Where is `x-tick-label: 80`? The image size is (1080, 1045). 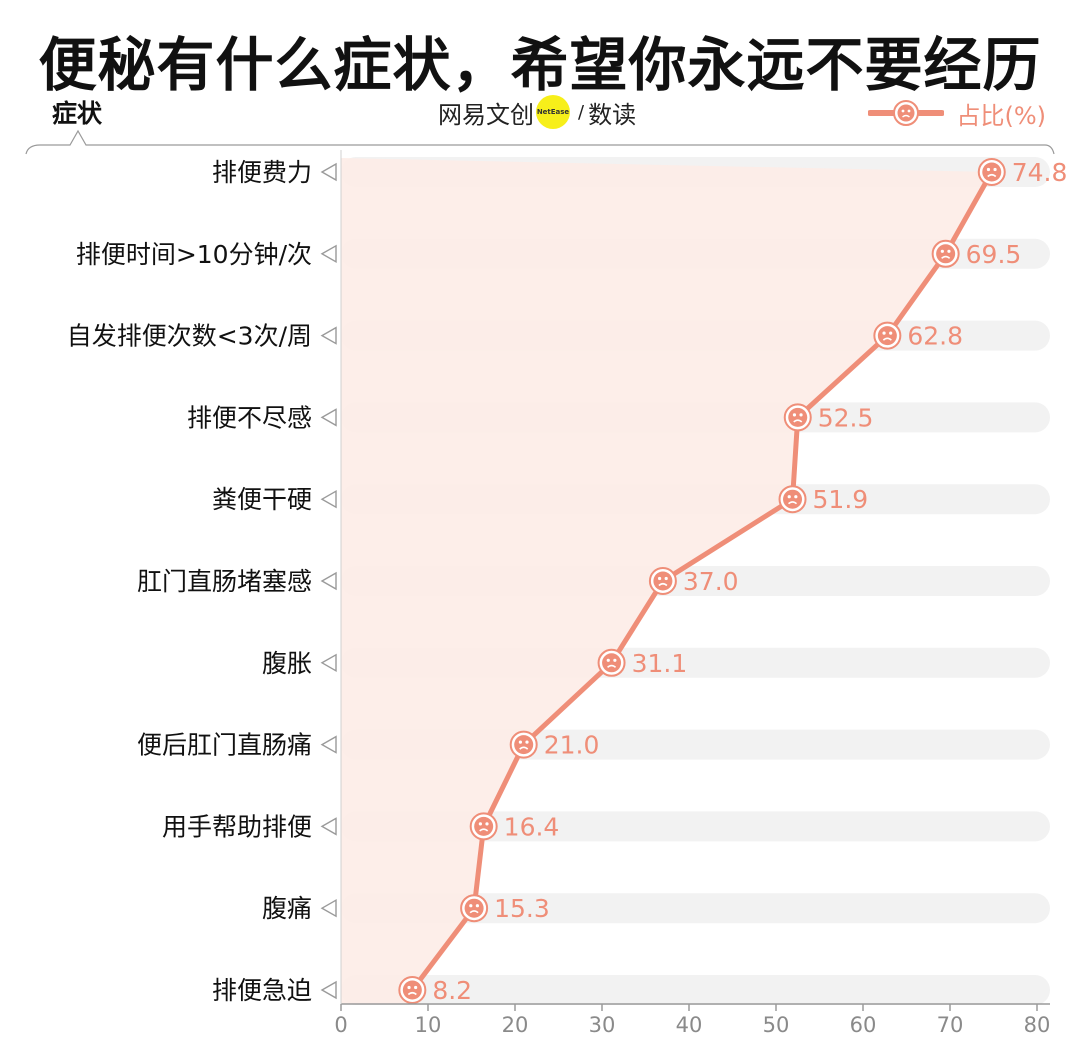
x-tick-label: 80 is located at coordinates (1037, 1025).